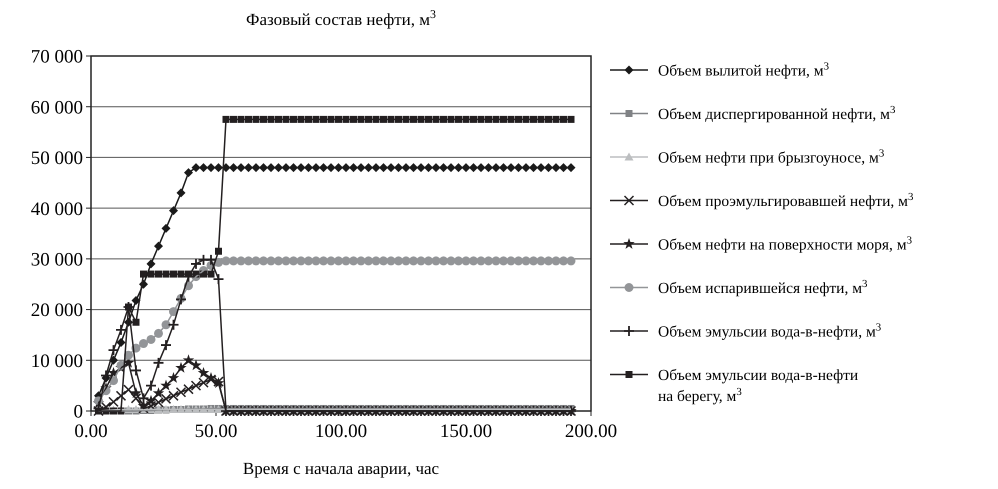 This screenshot has width=998, height=489. I want to click on legend-label: Объем эмульсии вода-в-нефти, м$^{3}$, so click(770, 330).